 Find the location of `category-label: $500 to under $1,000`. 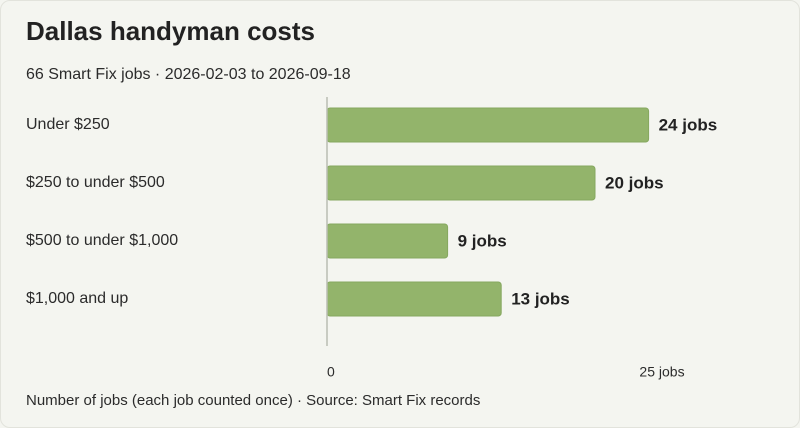

category-label: $500 to under $1,000 is located at coordinates (102, 240).